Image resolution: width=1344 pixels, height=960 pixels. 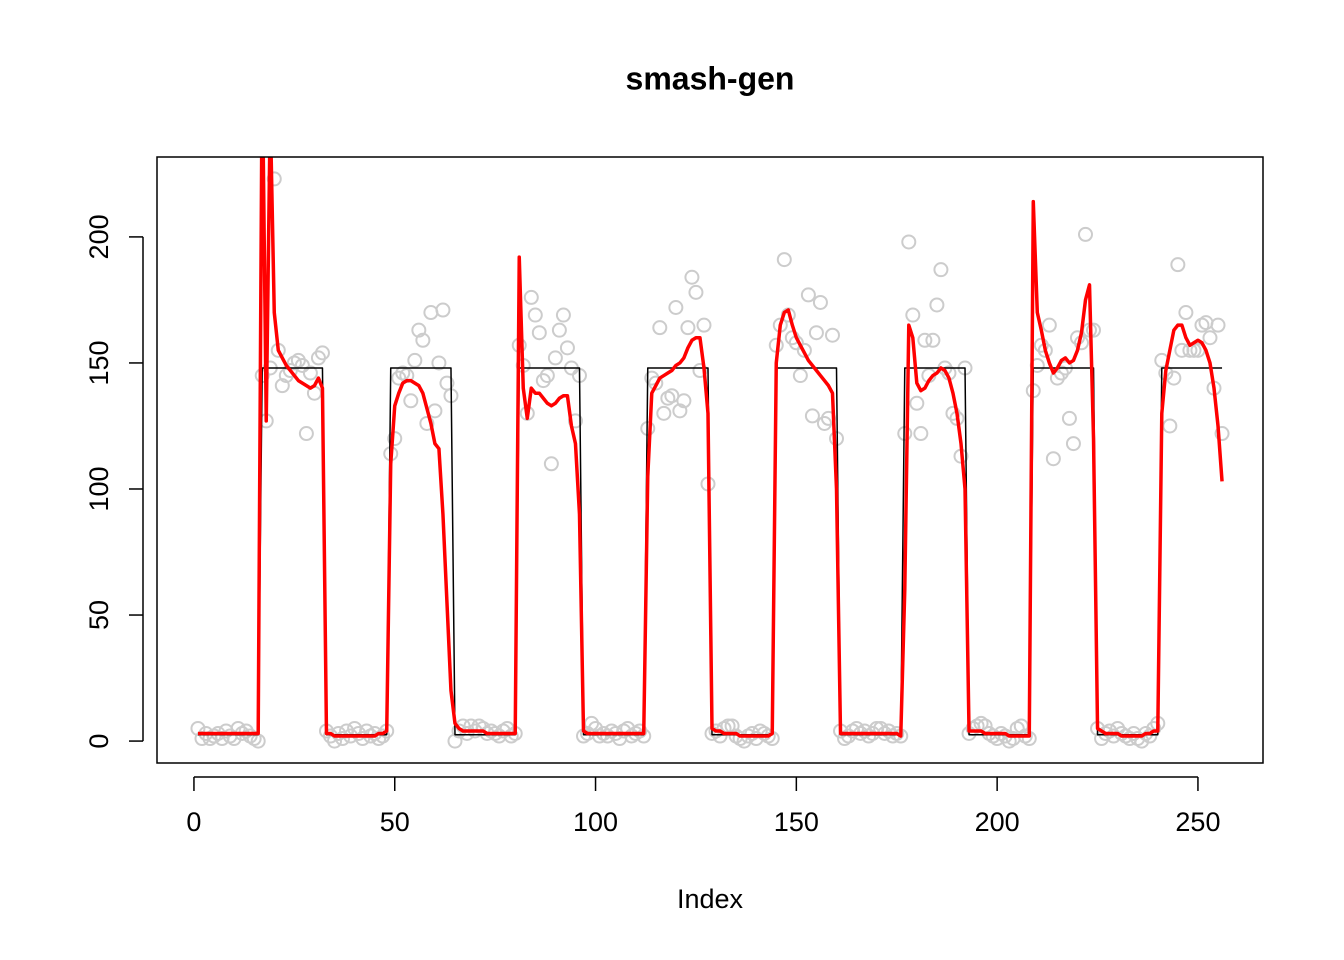 What do you see at coordinates (395, 822) in the screenshot?
I see `x-tick-label: 50` at bounding box center [395, 822].